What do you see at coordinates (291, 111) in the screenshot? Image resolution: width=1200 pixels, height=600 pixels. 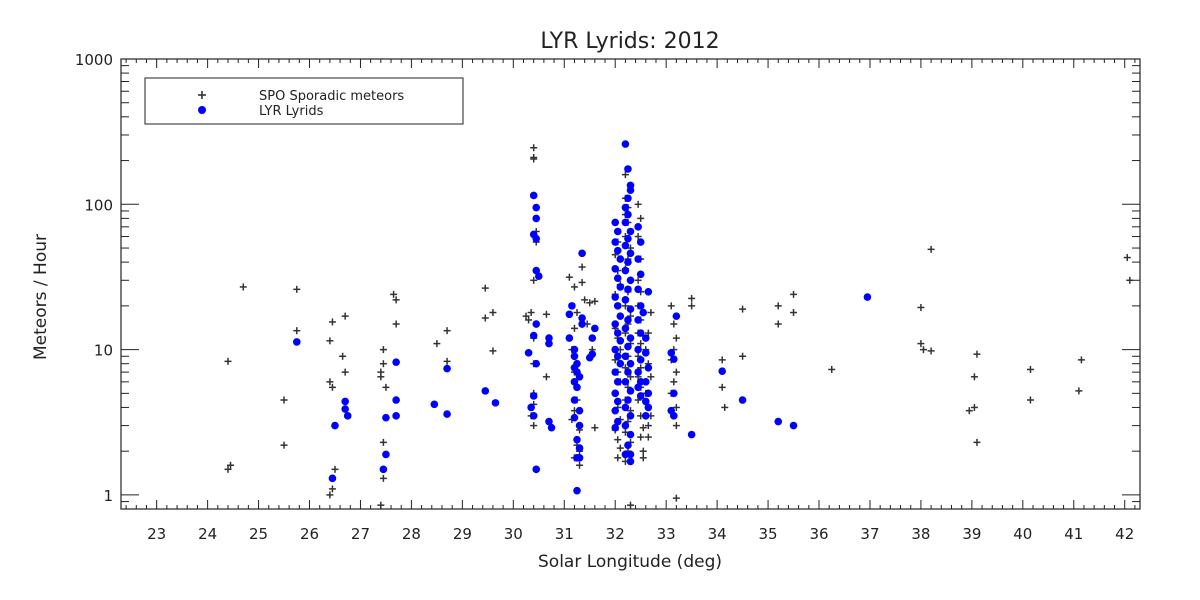 I see `legend-label-lyrids: LYR Lyrids` at bounding box center [291, 111].